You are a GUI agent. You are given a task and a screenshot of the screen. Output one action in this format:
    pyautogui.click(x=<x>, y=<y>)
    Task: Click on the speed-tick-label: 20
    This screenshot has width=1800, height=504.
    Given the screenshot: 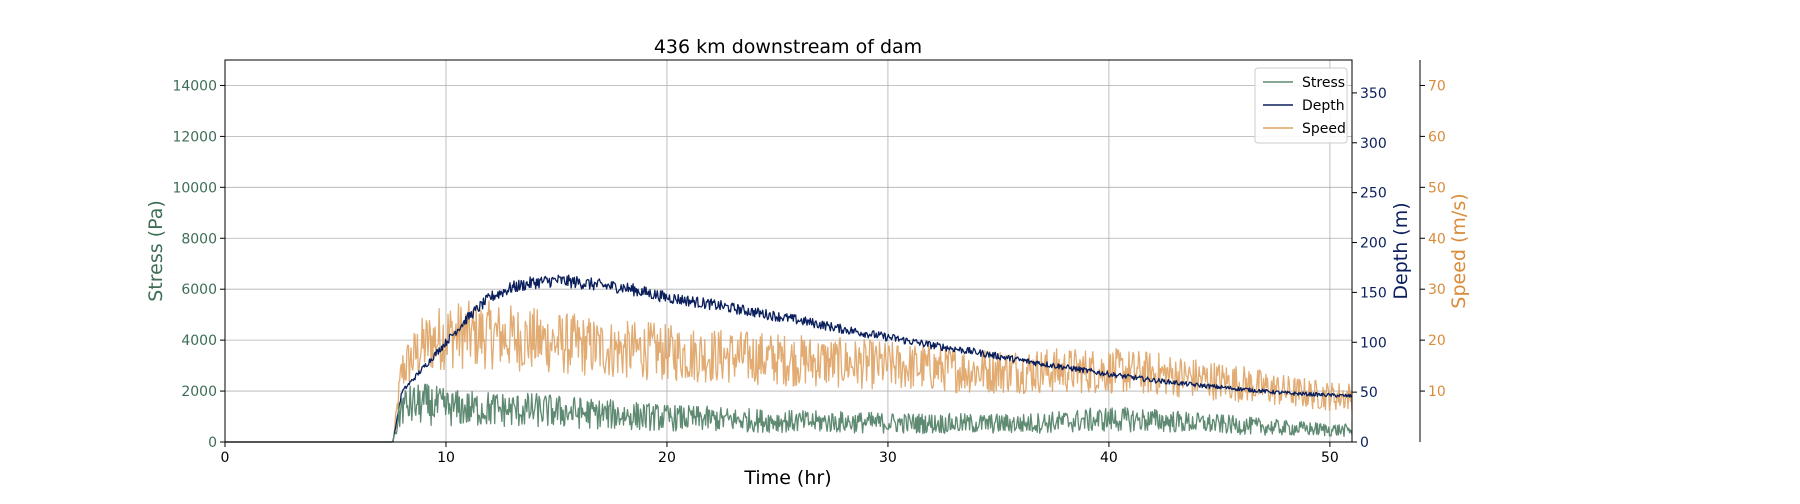 What is the action you would take?
    pyautogui.click(x=1437, y=341)
    